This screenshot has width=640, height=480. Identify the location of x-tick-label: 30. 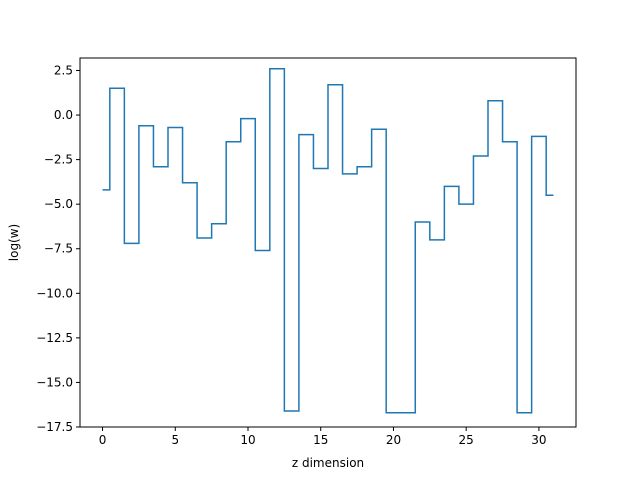
(538, 440).